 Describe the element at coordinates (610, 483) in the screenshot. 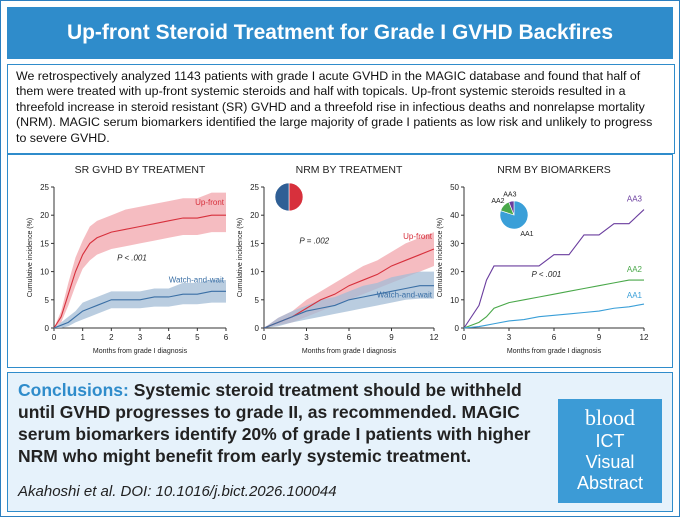

I see `logo-line: Abstract` at that location.